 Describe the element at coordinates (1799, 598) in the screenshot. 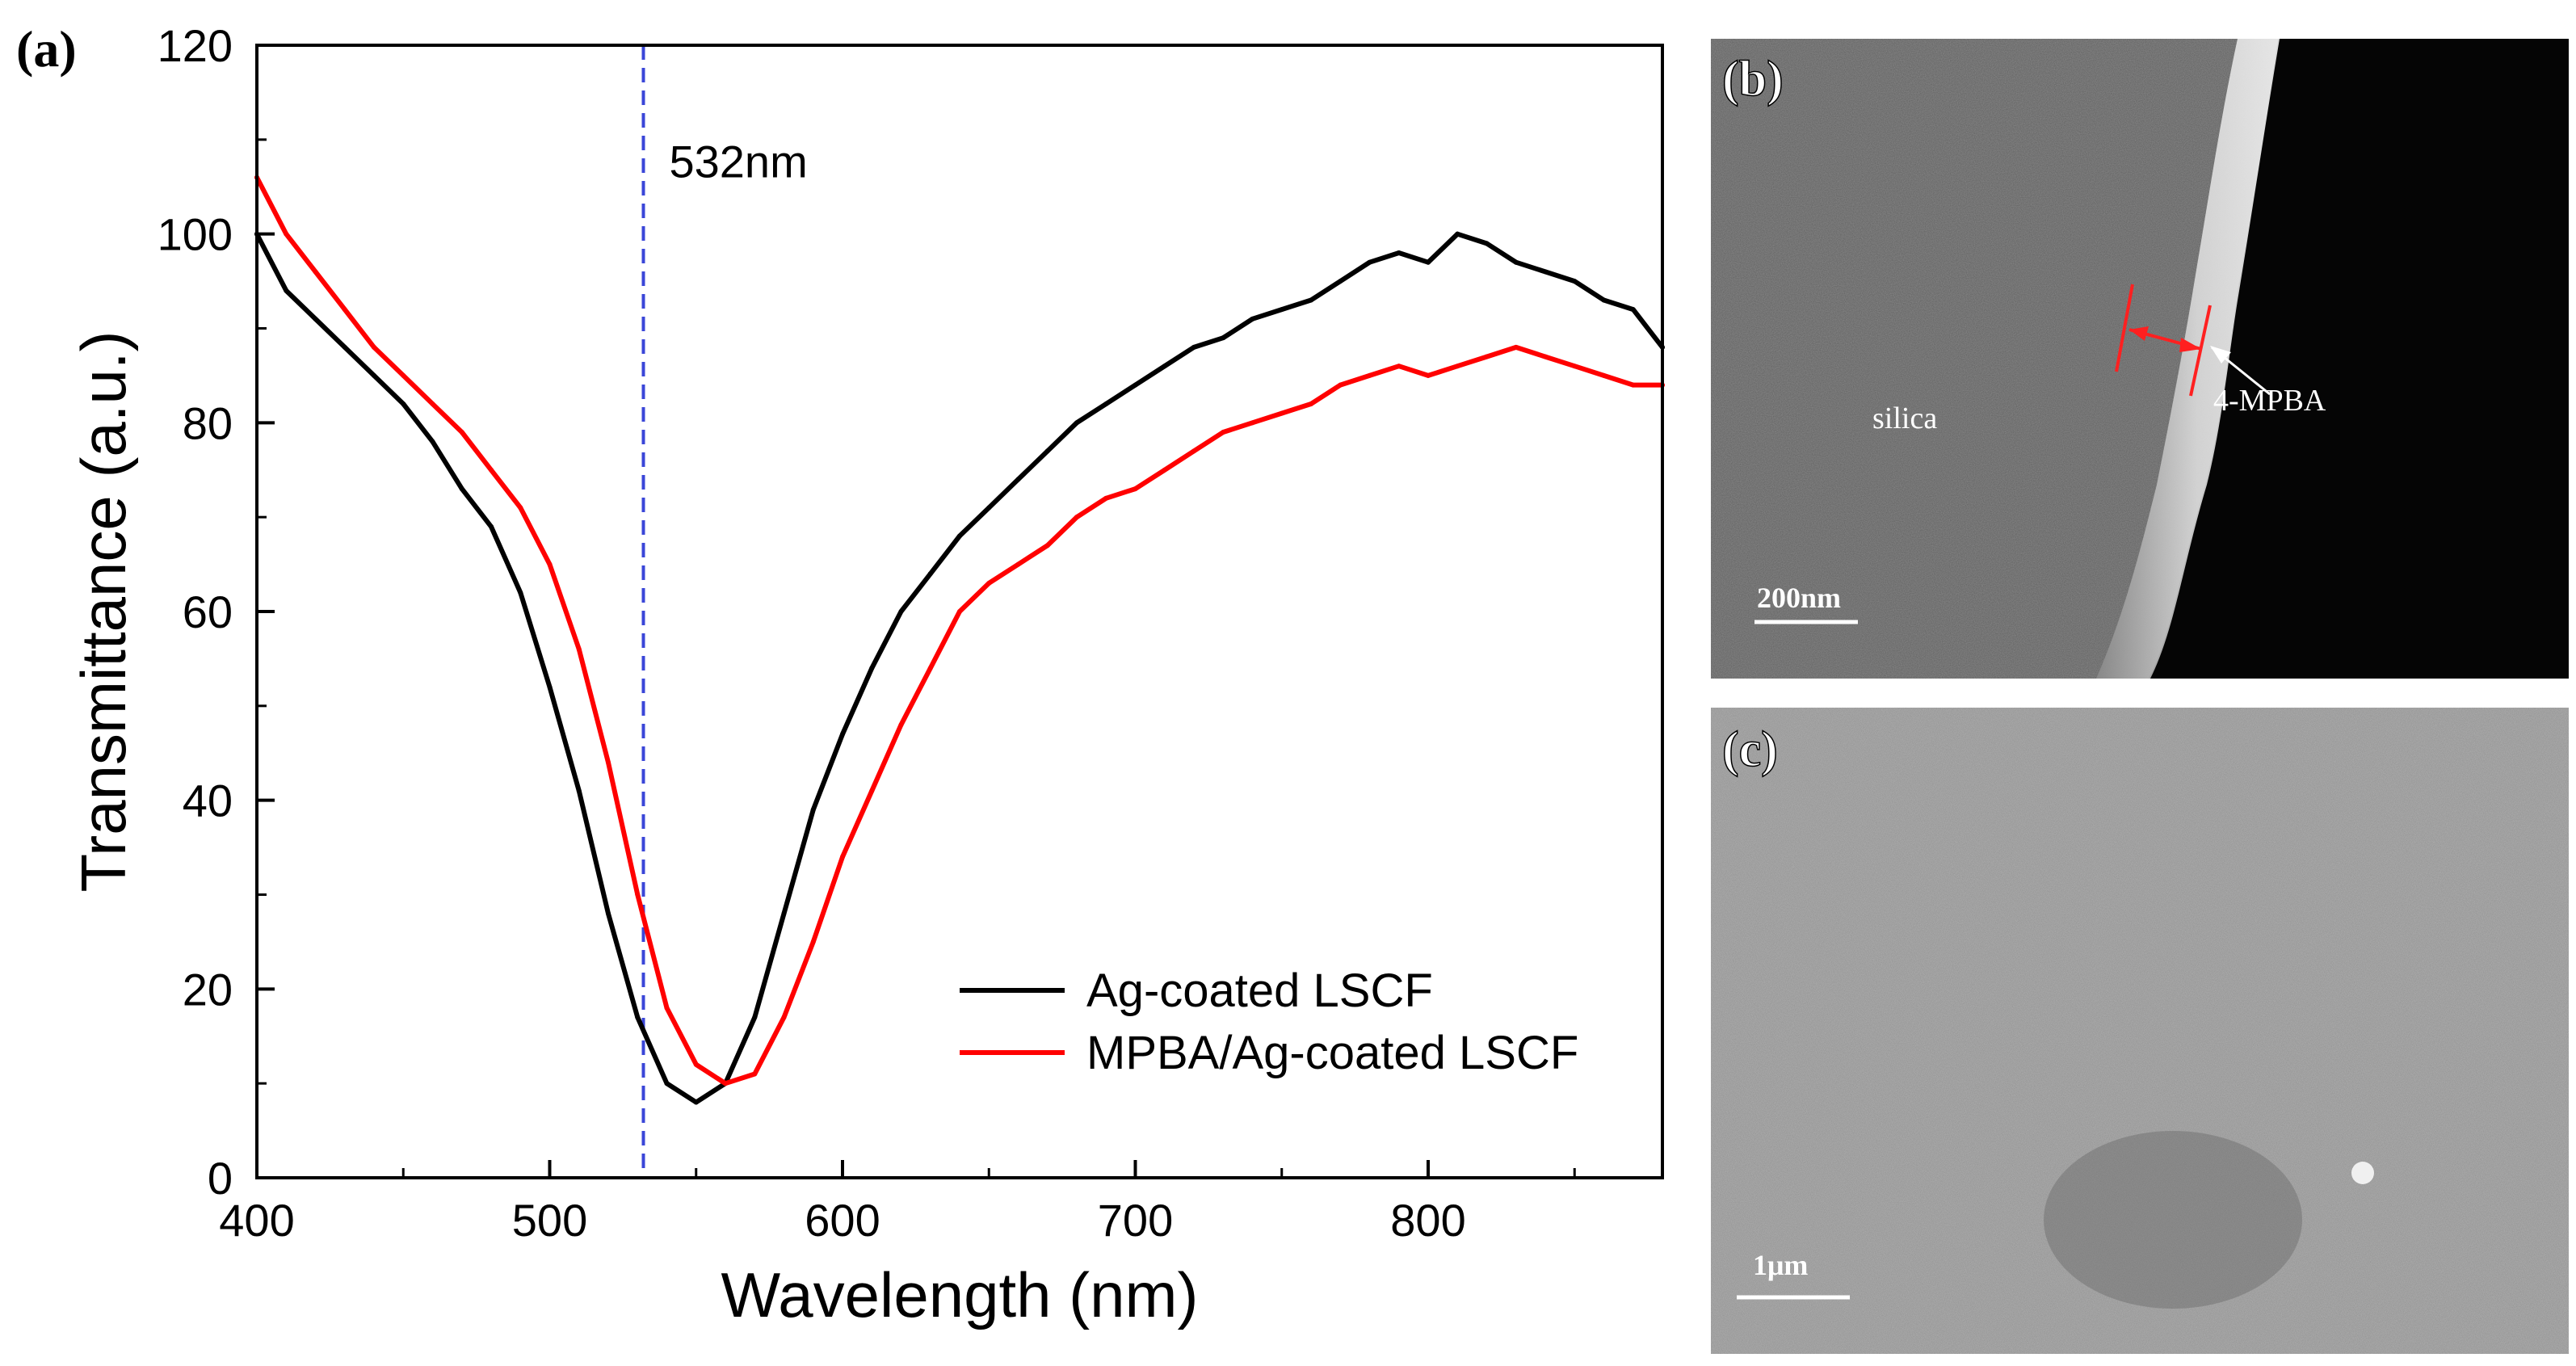

I see `sem-b-scale-text: 200nm` at that location.